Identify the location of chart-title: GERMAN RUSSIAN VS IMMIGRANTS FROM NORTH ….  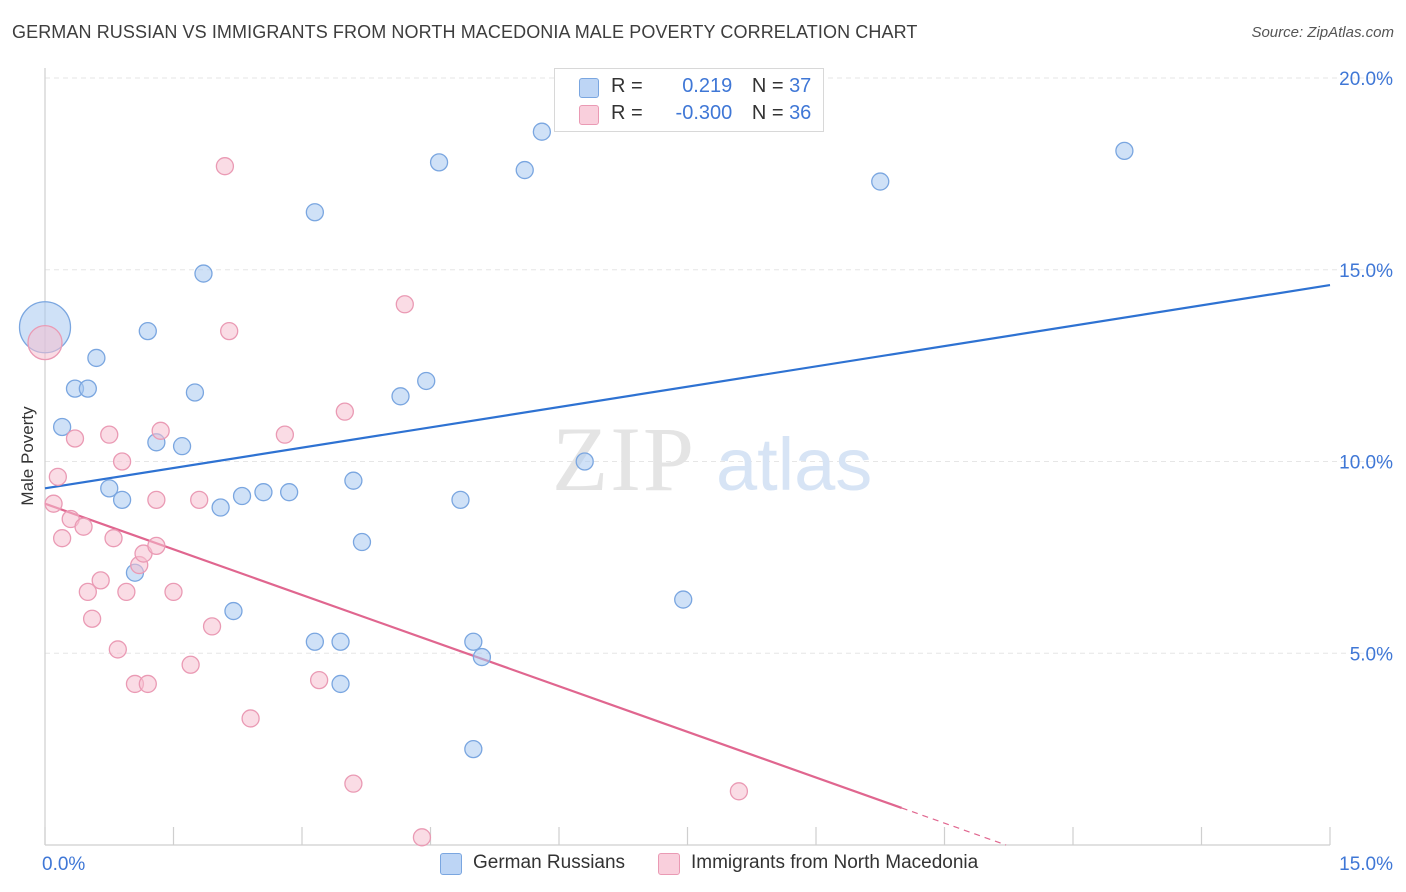
(465, 32).